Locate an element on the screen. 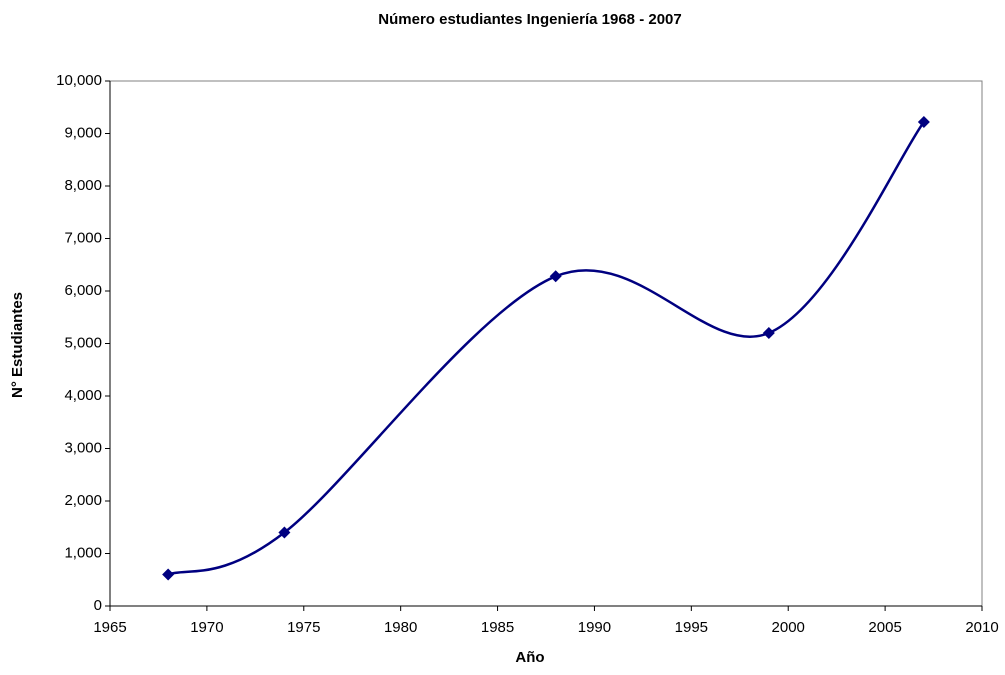  y-tick-label: 3,000 is located at coordinates (83, 447).